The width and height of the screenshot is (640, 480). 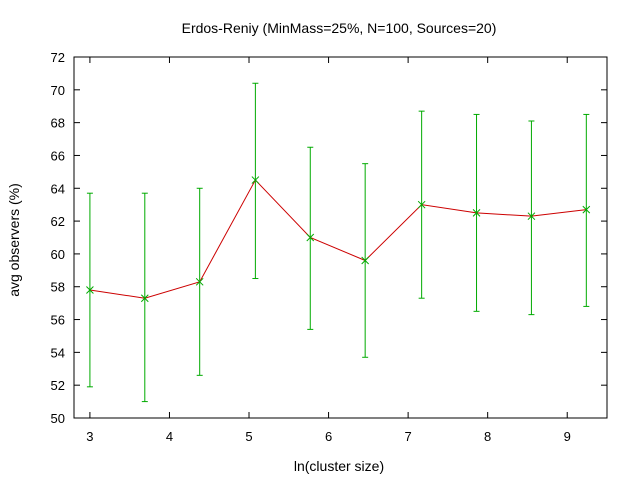 I want to click on y-tick-label: 64, so click(x=58, y=188).